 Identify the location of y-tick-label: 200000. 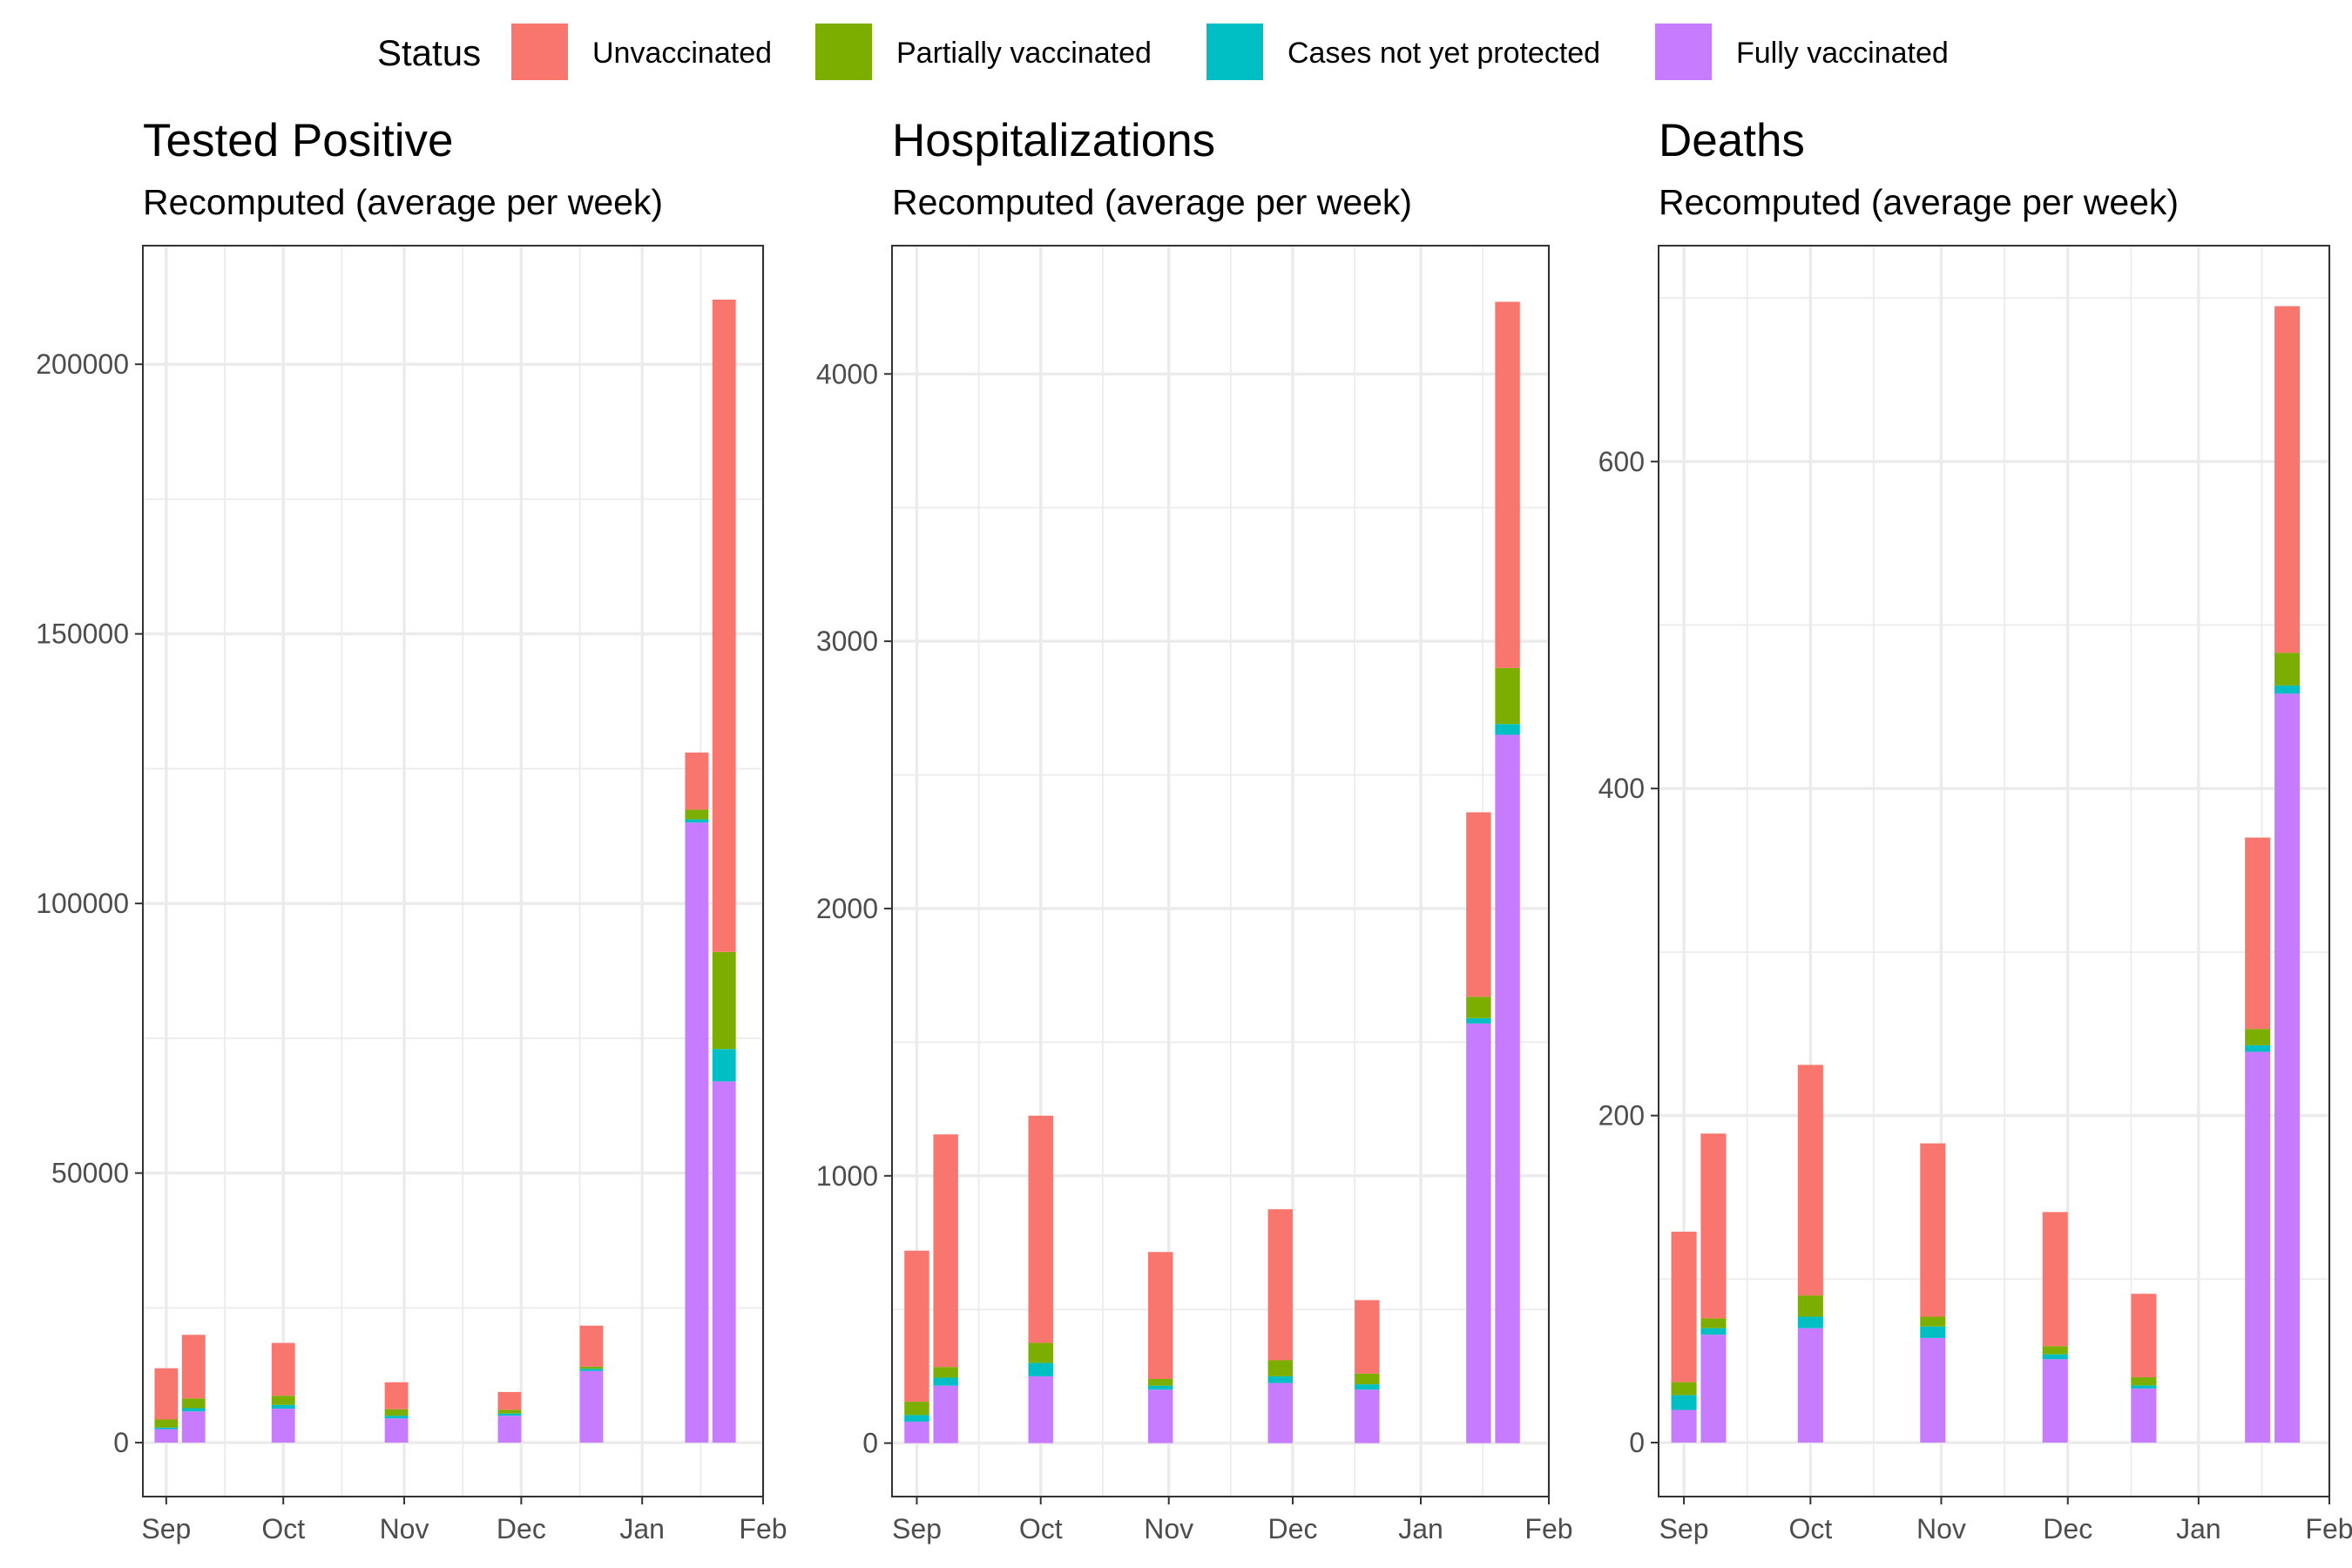
(82, 364).